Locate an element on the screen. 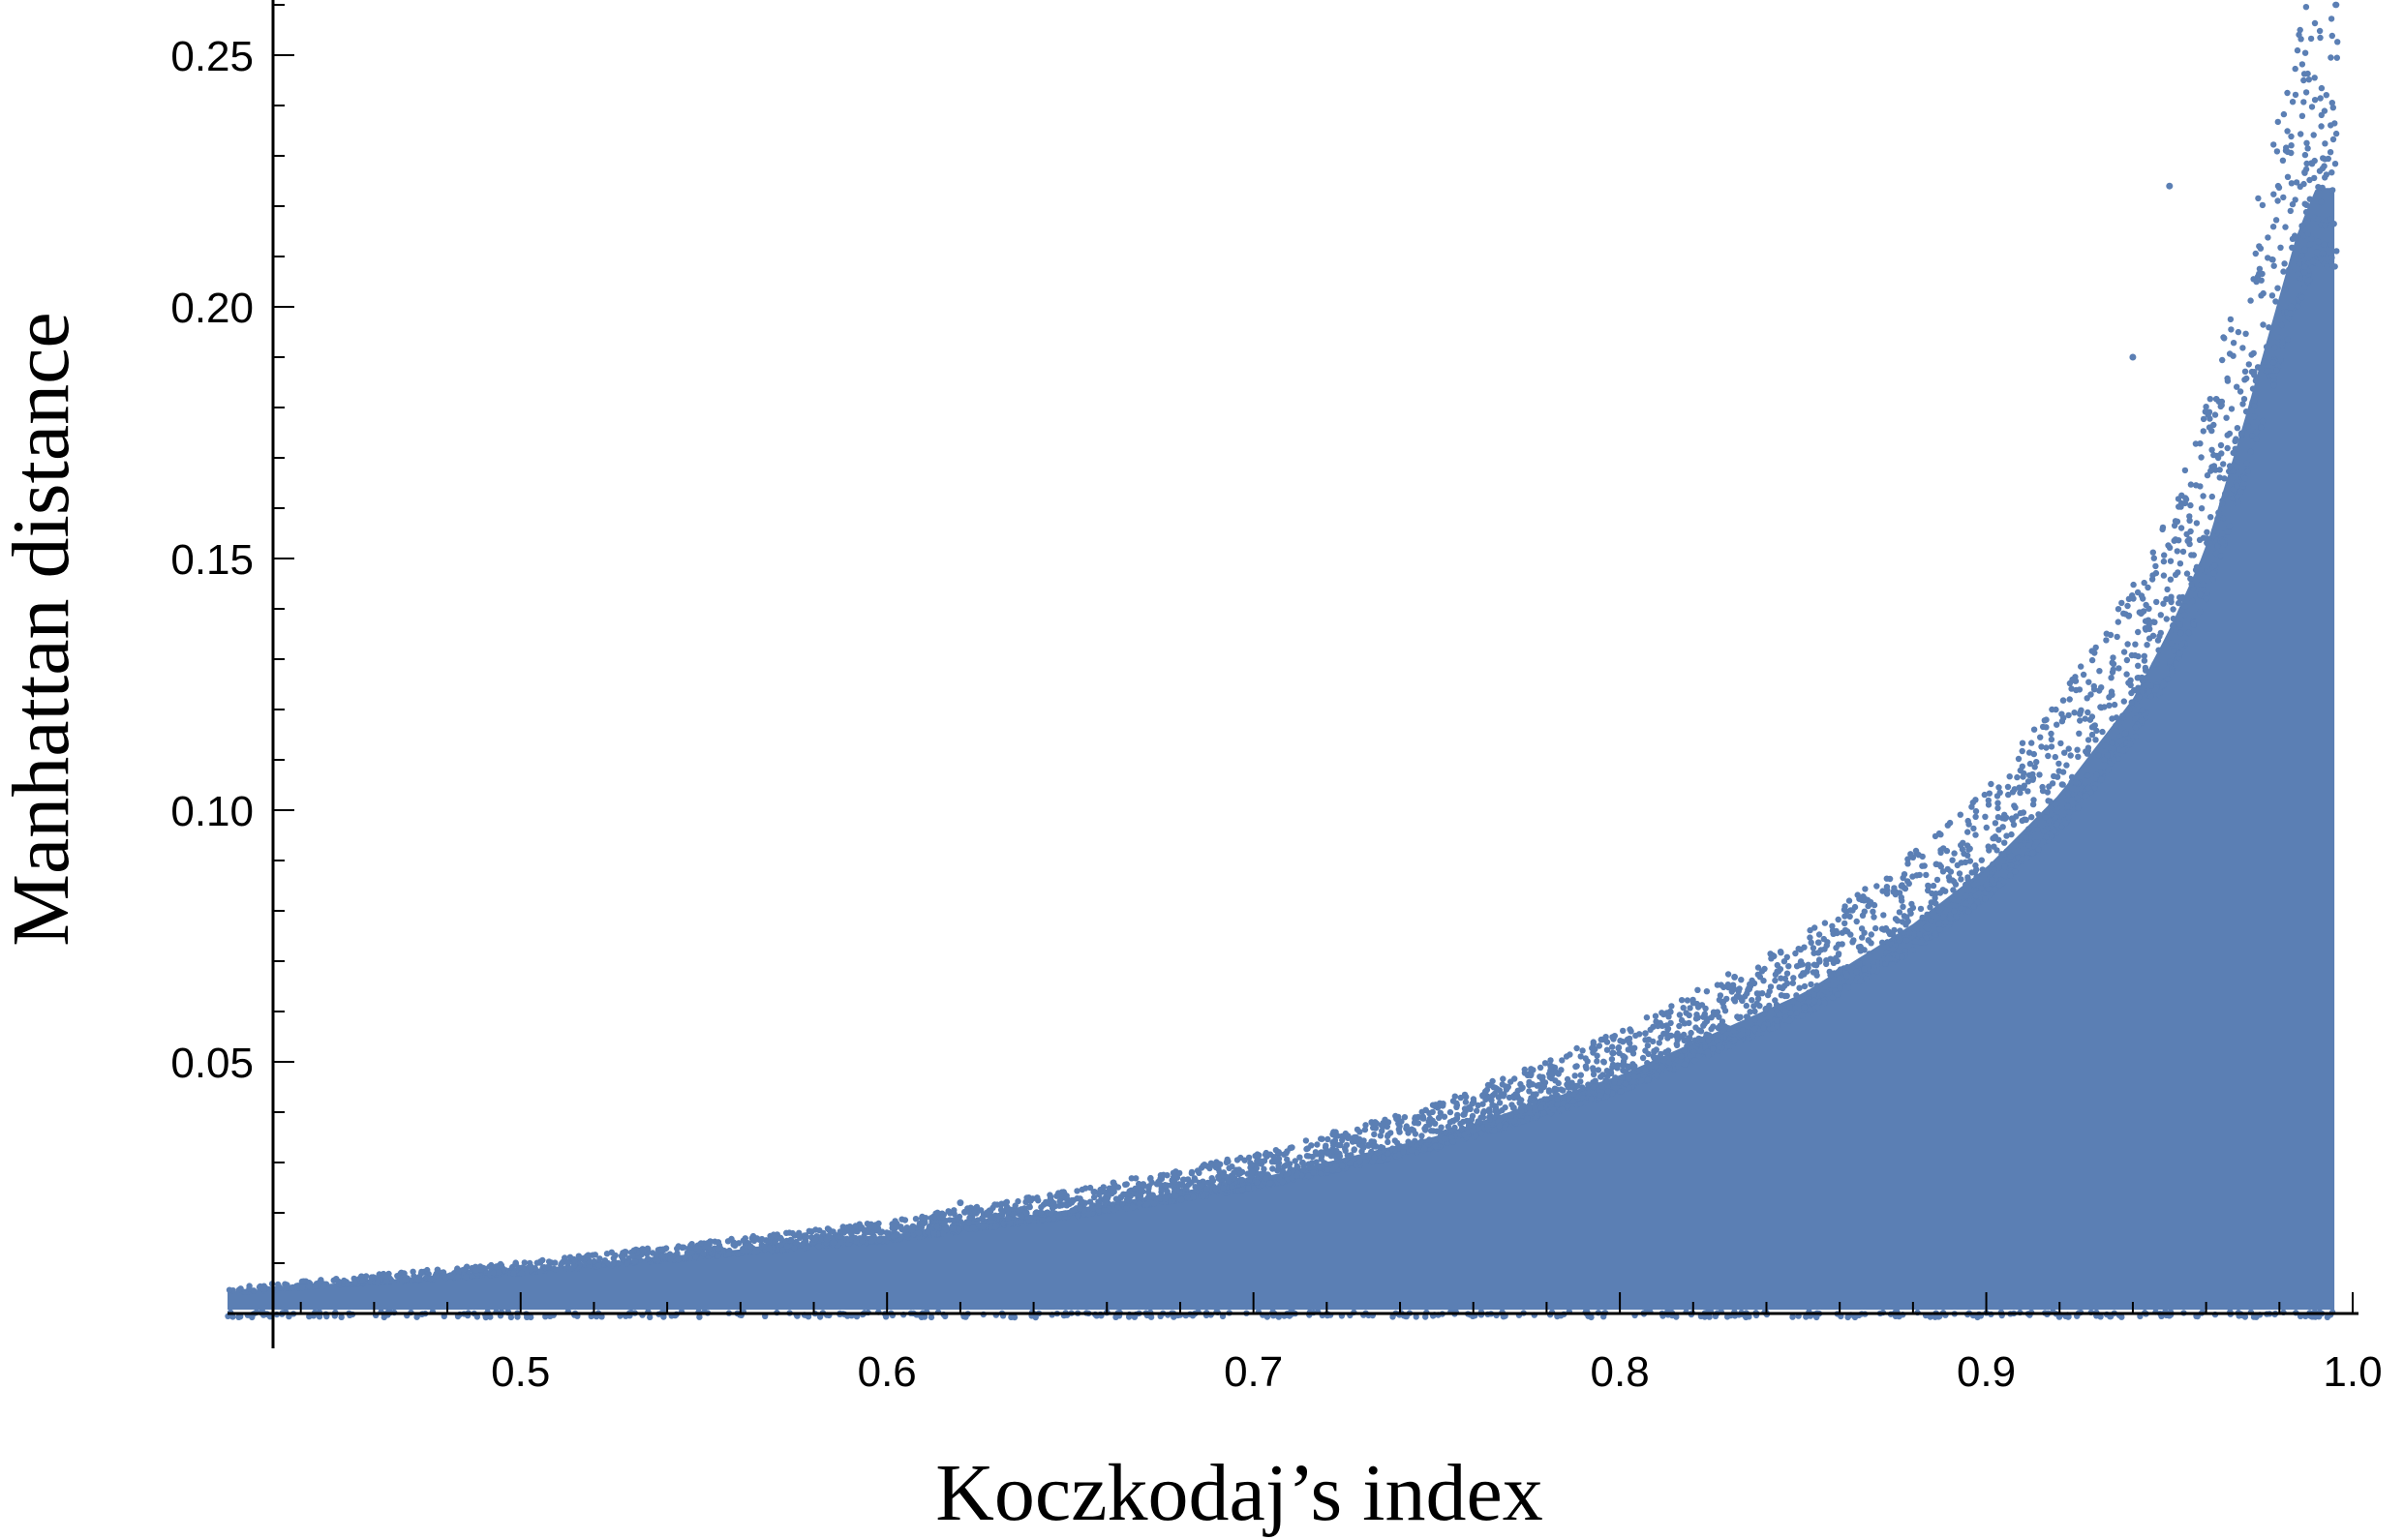 This screenshot has width=2404, height=1540. x-axis-title: Koczkodaj’s index is located at coordinates (1239, 1493).